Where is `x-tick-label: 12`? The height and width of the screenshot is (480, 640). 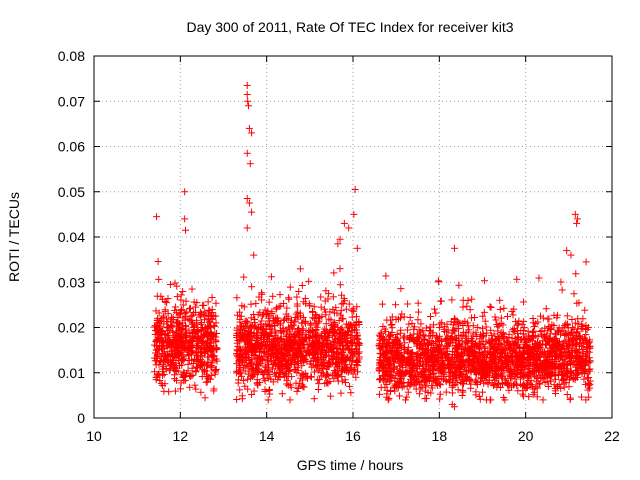
x-tick-label: 12 is located at coordinates (181, 436).